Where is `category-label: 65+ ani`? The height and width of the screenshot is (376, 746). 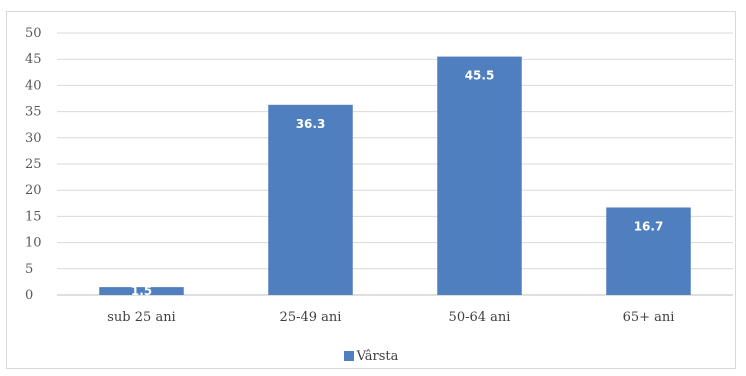 category-label: 65+ ani is located at coordinates (649, 317).